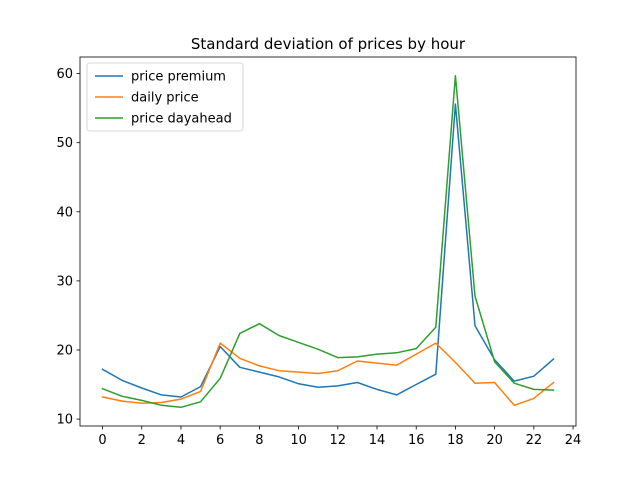  Describe the element at coordinates (298, 440) in the screenshot. I see `x-tick-label: 10` at that location.